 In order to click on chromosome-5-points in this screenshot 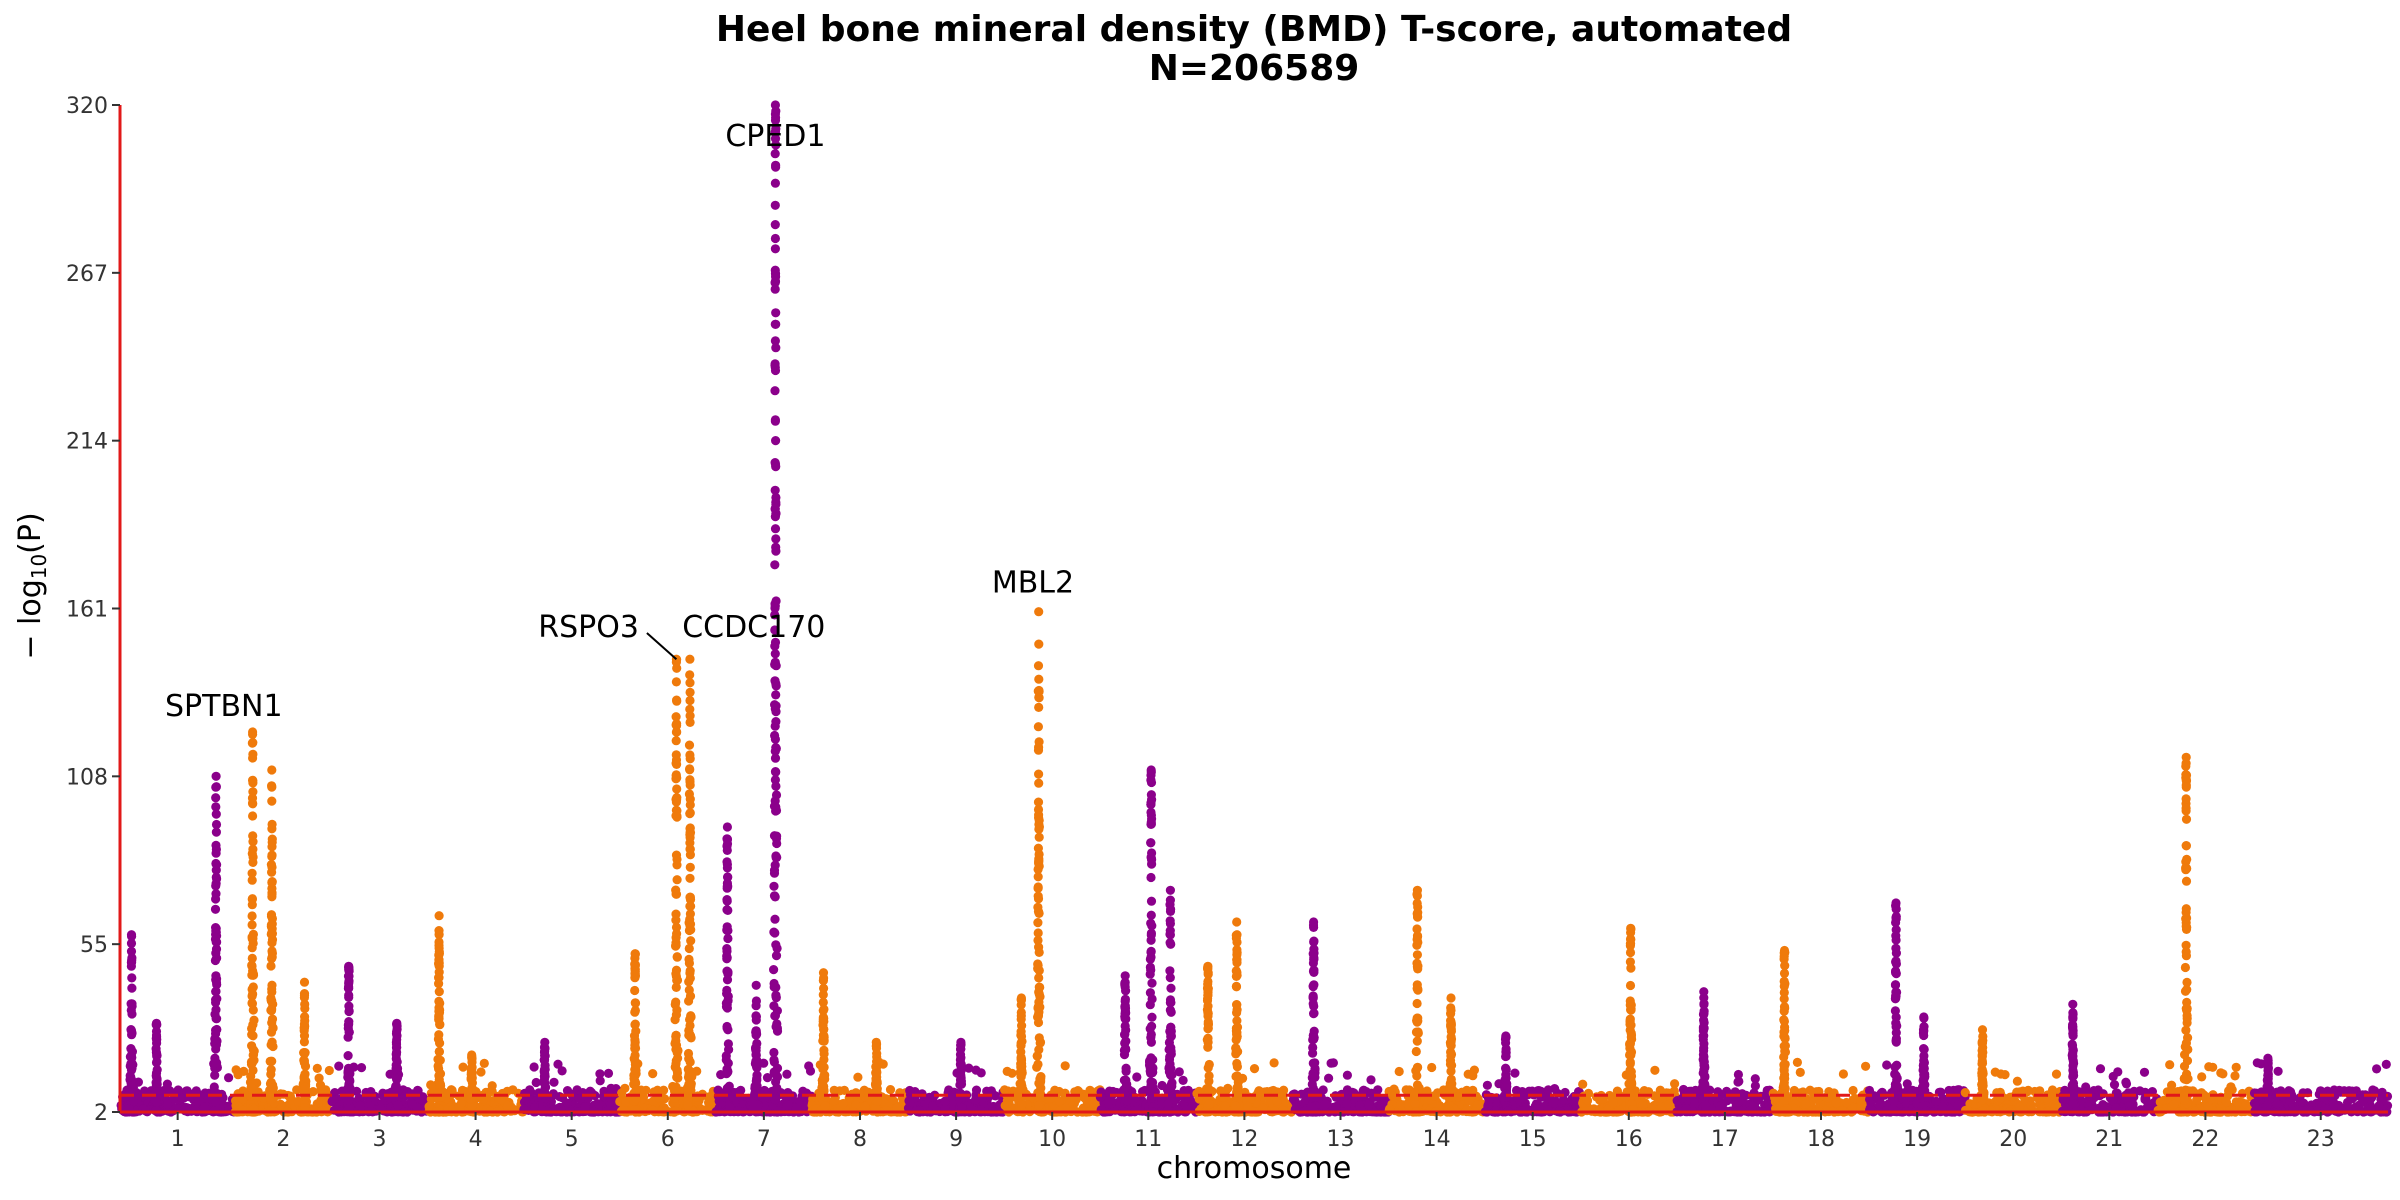, I will do `click(572, 1088)`.